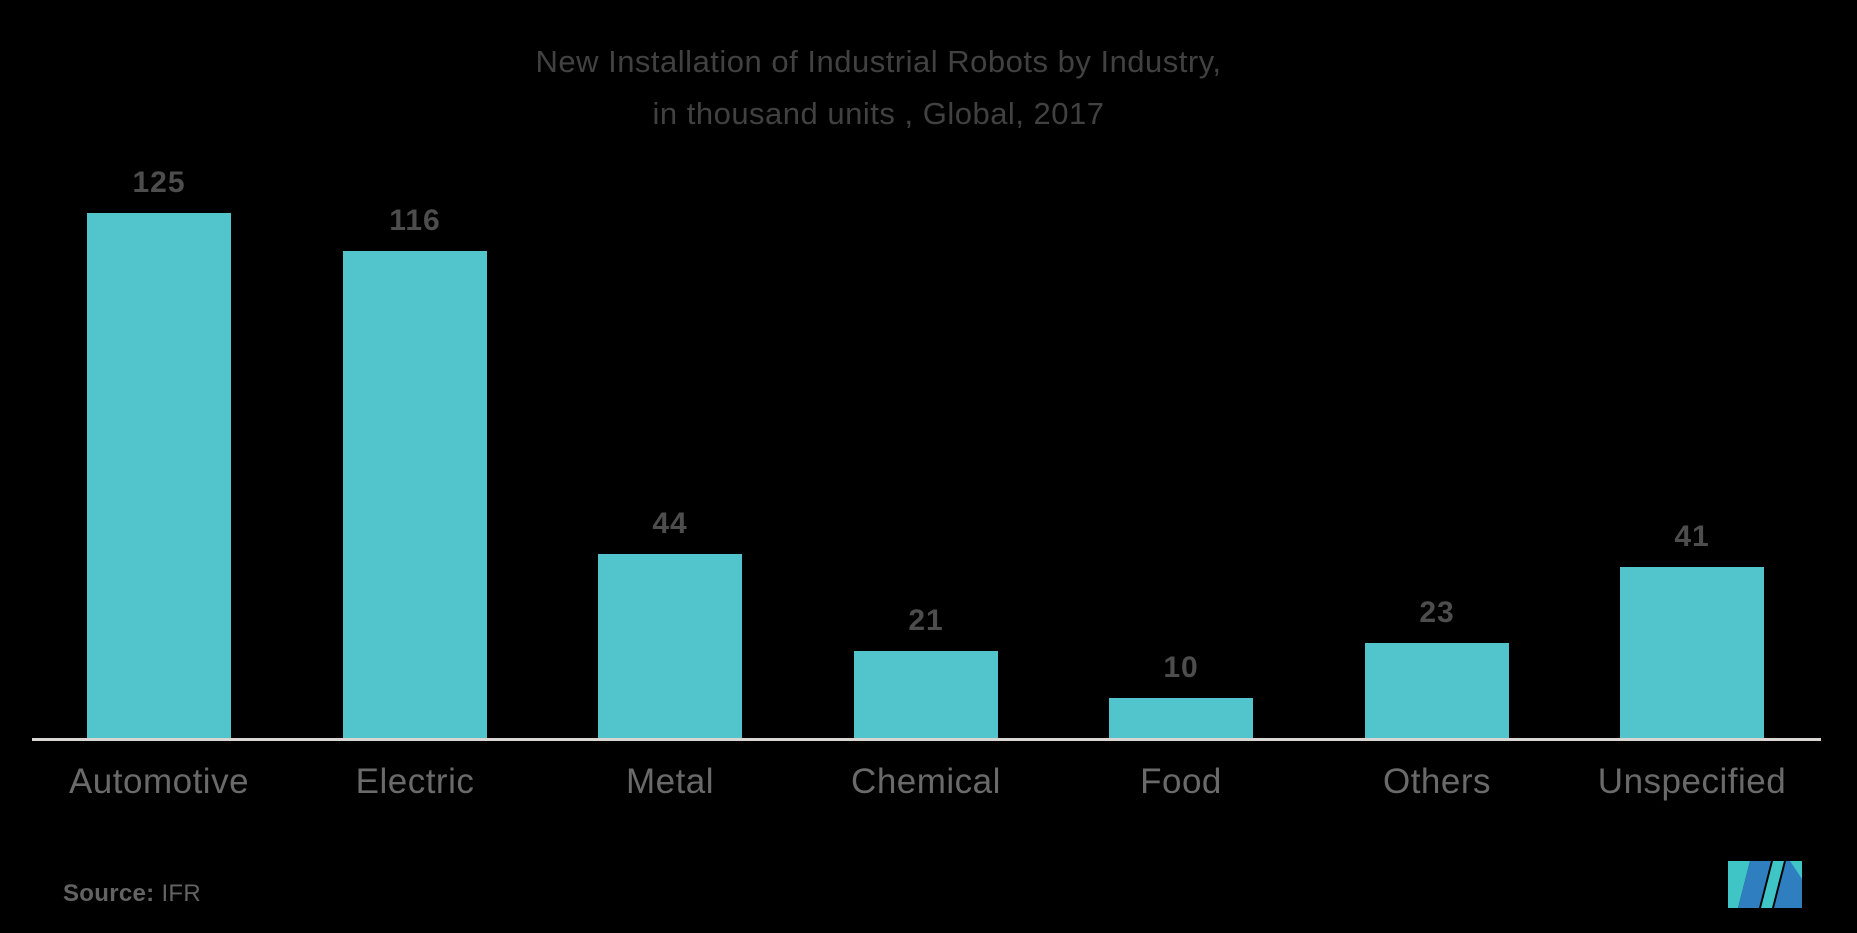 The height and width of the screenshot is (933, 1857). What do you see at coordinates (1181, 667) in the screenshot?
I see `bar-value-label: 10` at bounding box center [1181, 667].